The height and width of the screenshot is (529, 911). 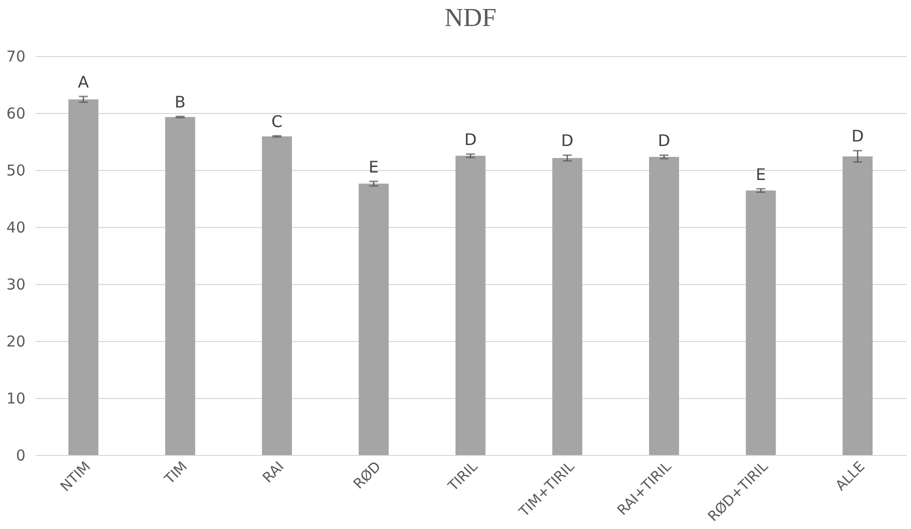 I want to click on x-tick-label: RAI, so click(x=274, y=472).